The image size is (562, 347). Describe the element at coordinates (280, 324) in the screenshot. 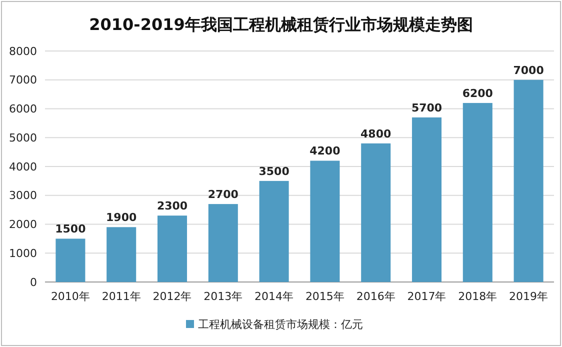

I see `legend-label: 工程机械设备租赁市场规模：亿元` at that location.